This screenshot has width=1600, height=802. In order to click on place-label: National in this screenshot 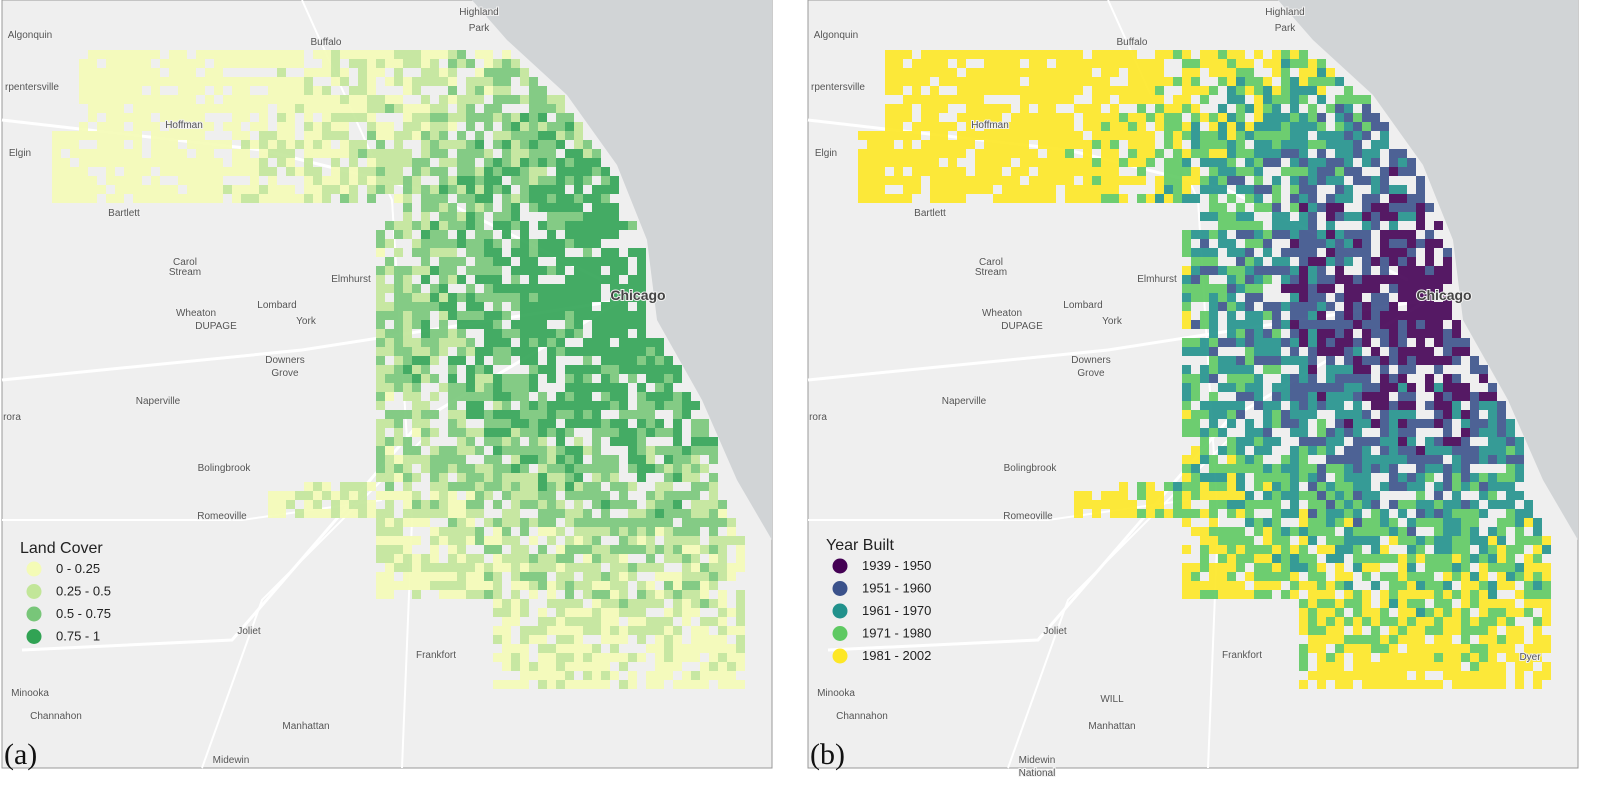, I will do `click(1037, 773)`.